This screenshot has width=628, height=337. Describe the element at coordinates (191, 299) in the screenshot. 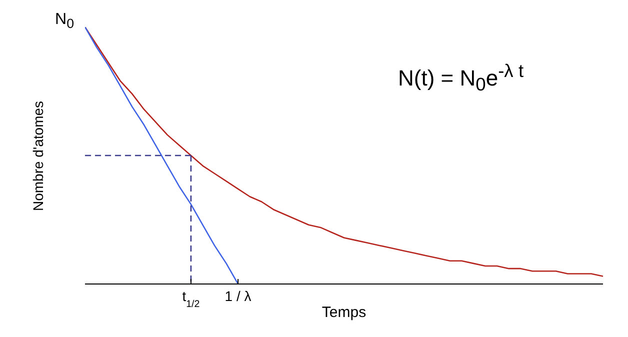

I see `x-tick-label: t$_{1/2}$` at that location.